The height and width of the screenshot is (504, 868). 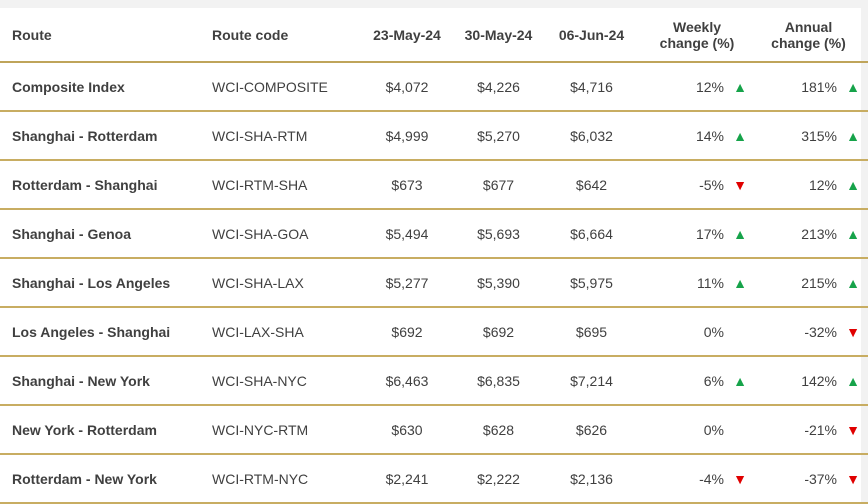 What do you see at coordinates (498, 136) in the screenshot?
I see `rate-date-2: $5,270` at bounding box center [498, 136].